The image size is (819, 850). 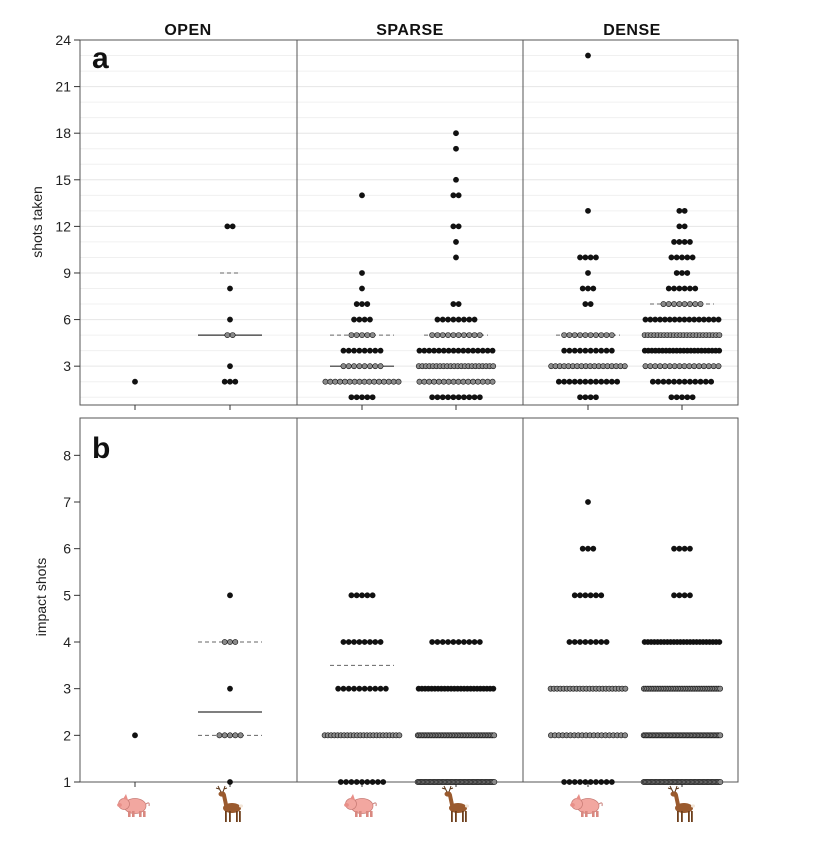 What do you see at coordinates (67, 735) in the screenshot?
I see `y-tick-label: 2` at bounding box center [67, 735].